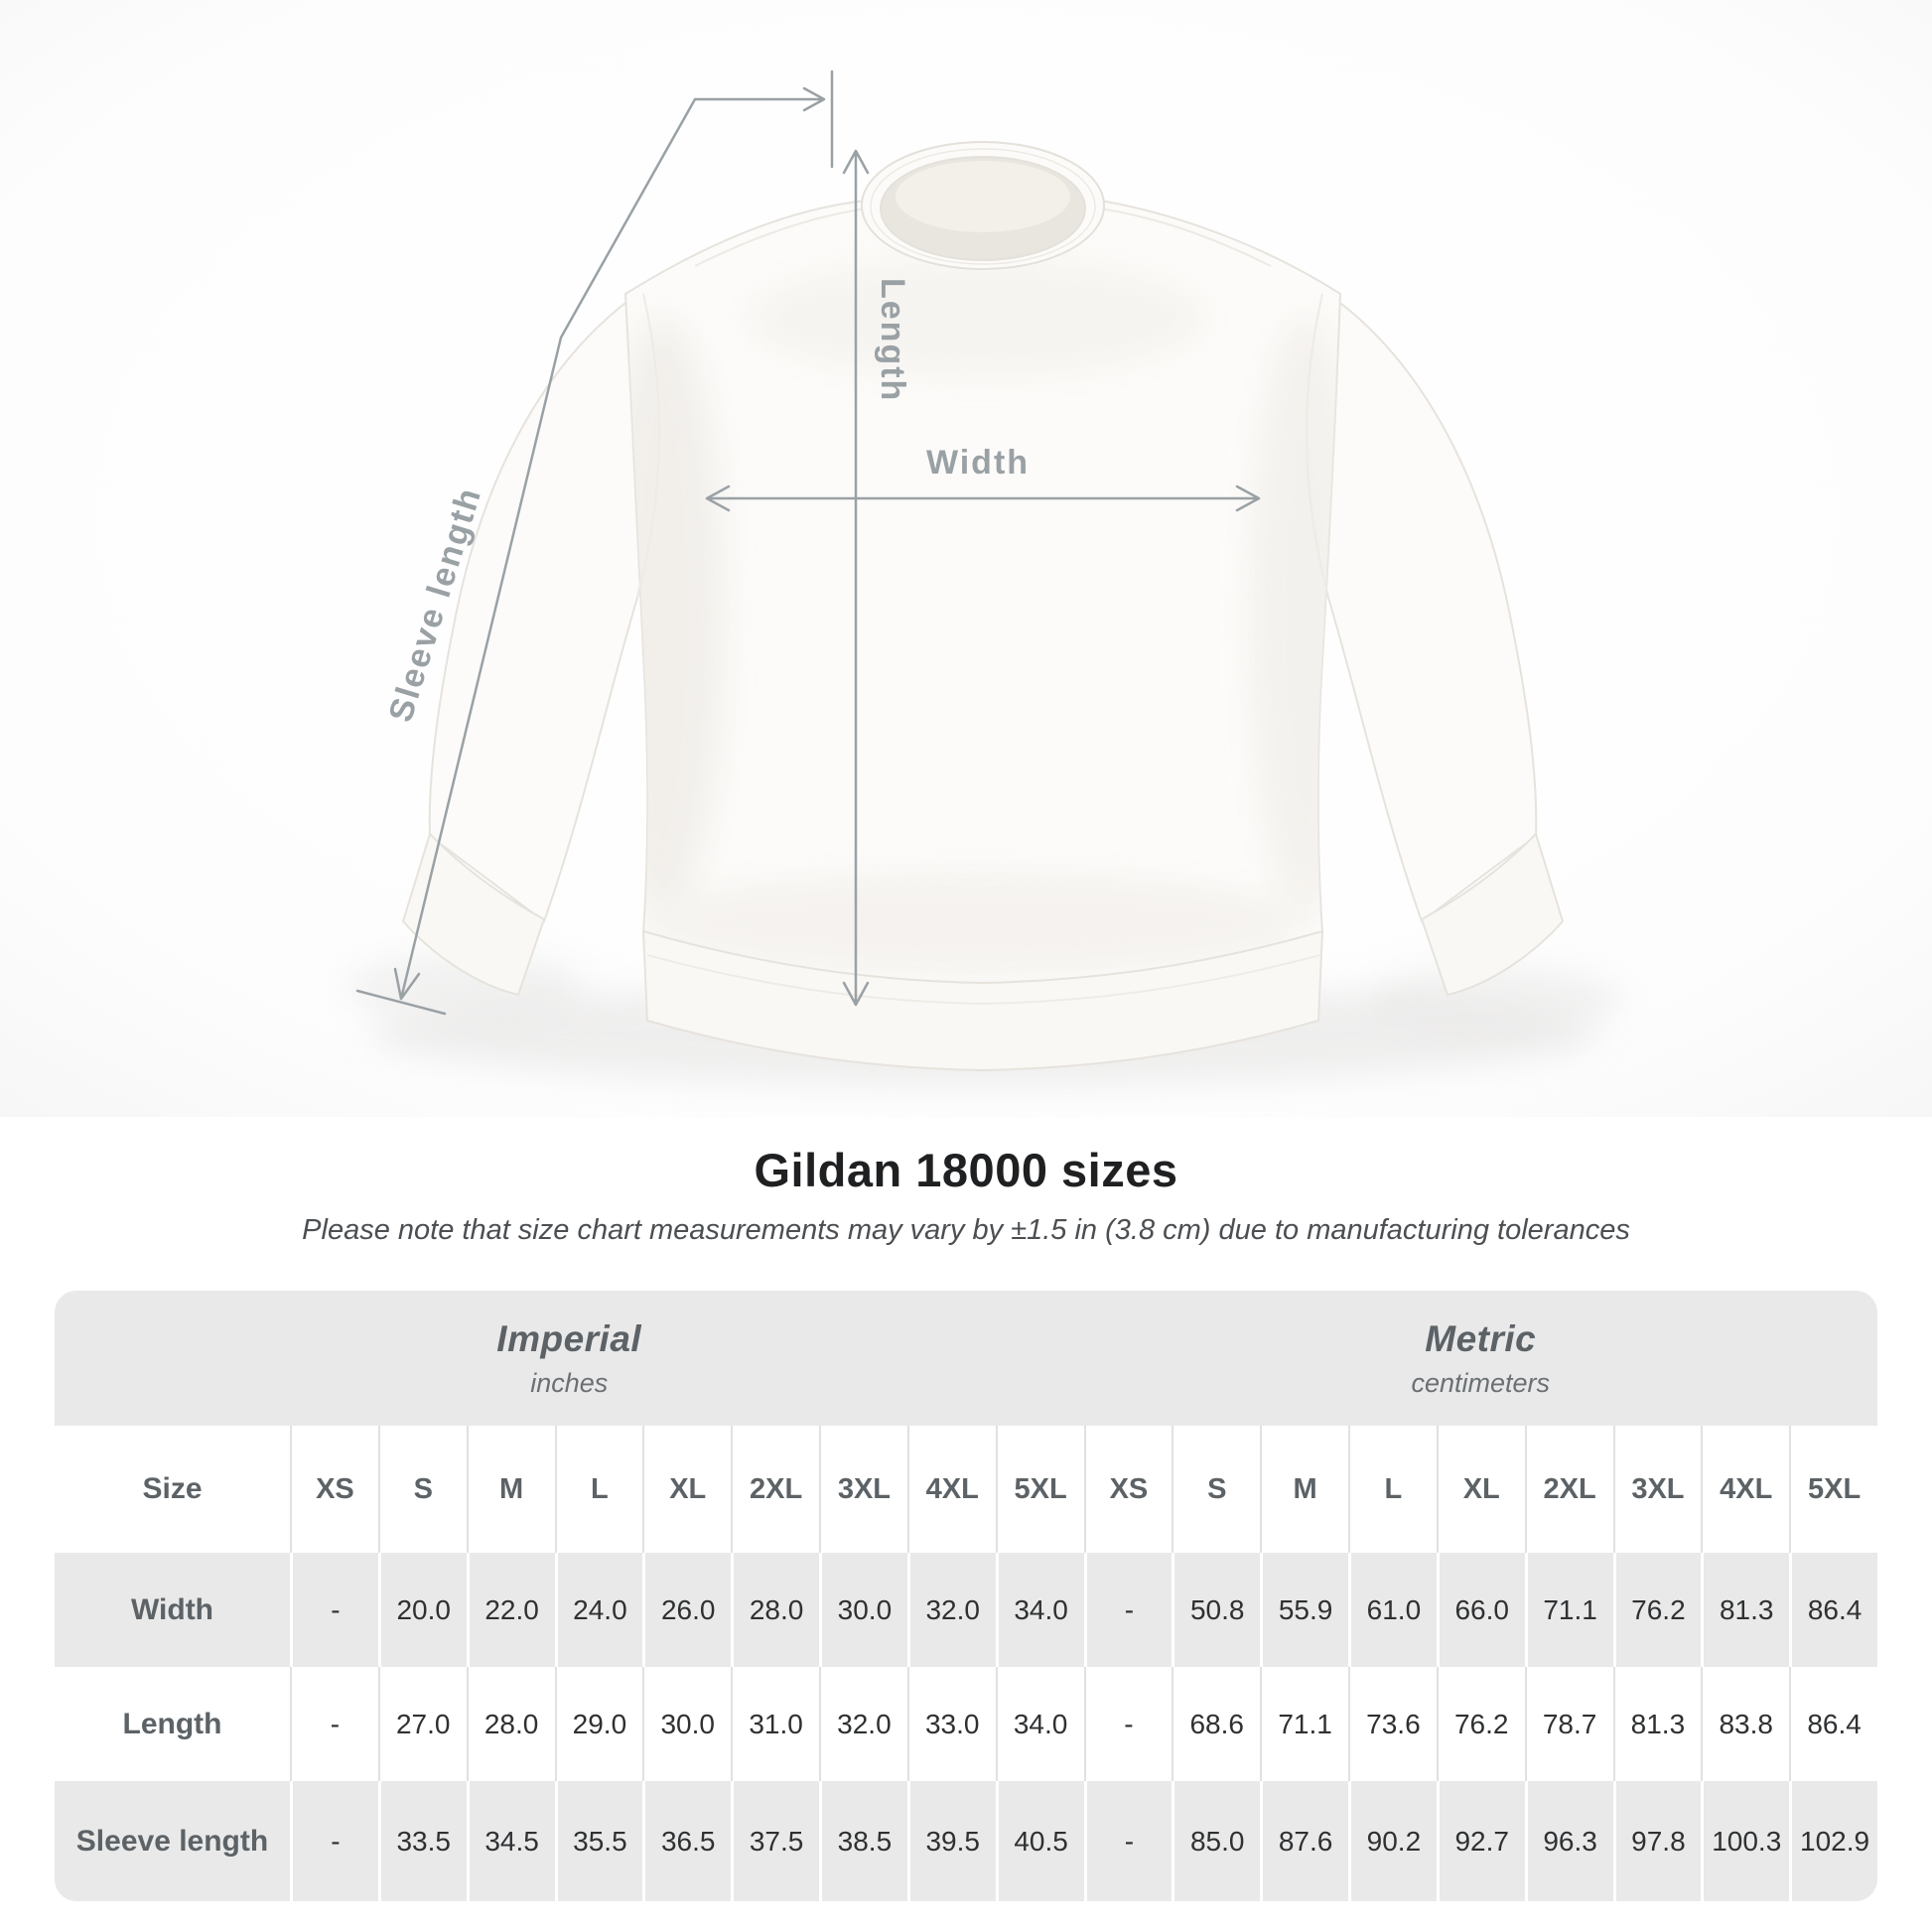 Image resolution: width=1932 pixels, height=1932 pixels. What do you see at coordinates (1657, 1841) in the screenshot?
I see `table-cell: 97.8` at bounding box center [1657, 1841].